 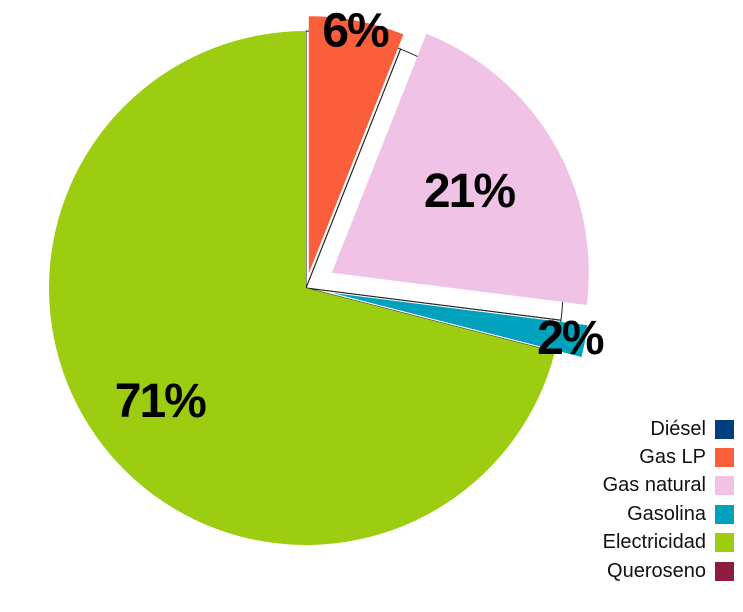 I want to click on slice-label-gasolina: 2%, so click(x=570, y=338).